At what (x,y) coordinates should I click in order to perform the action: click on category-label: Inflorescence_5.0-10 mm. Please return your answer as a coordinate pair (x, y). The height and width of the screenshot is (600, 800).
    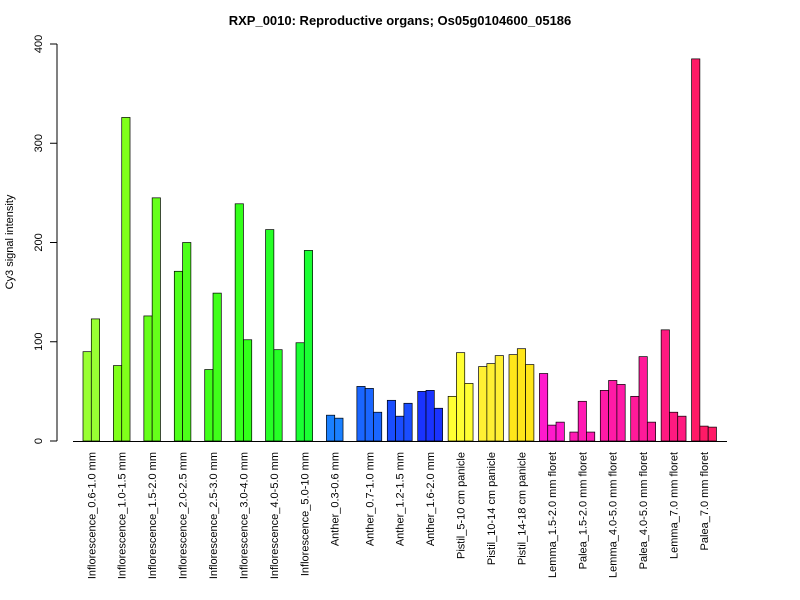
    Looking at the image, I should click on (305, 514).